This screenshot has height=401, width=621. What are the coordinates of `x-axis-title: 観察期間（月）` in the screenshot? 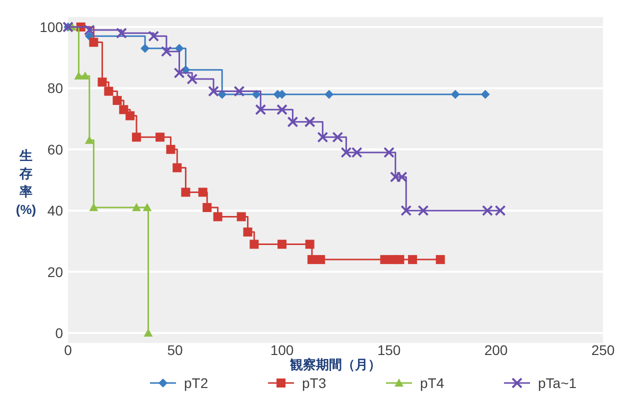 It's located at (335, 364).